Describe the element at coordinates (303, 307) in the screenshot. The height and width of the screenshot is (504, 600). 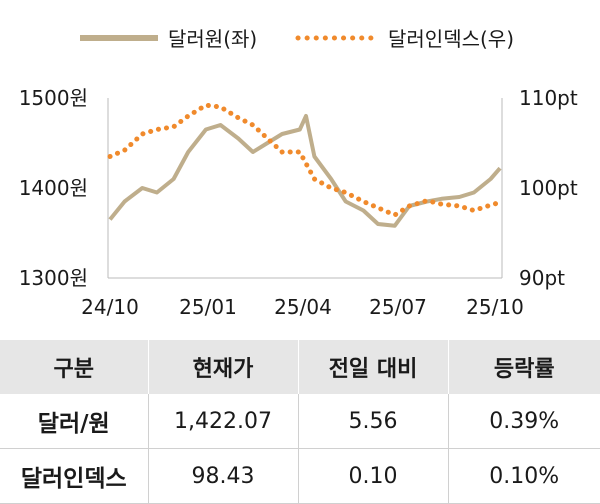
I see `x-tick-label: 25/04` at that location.